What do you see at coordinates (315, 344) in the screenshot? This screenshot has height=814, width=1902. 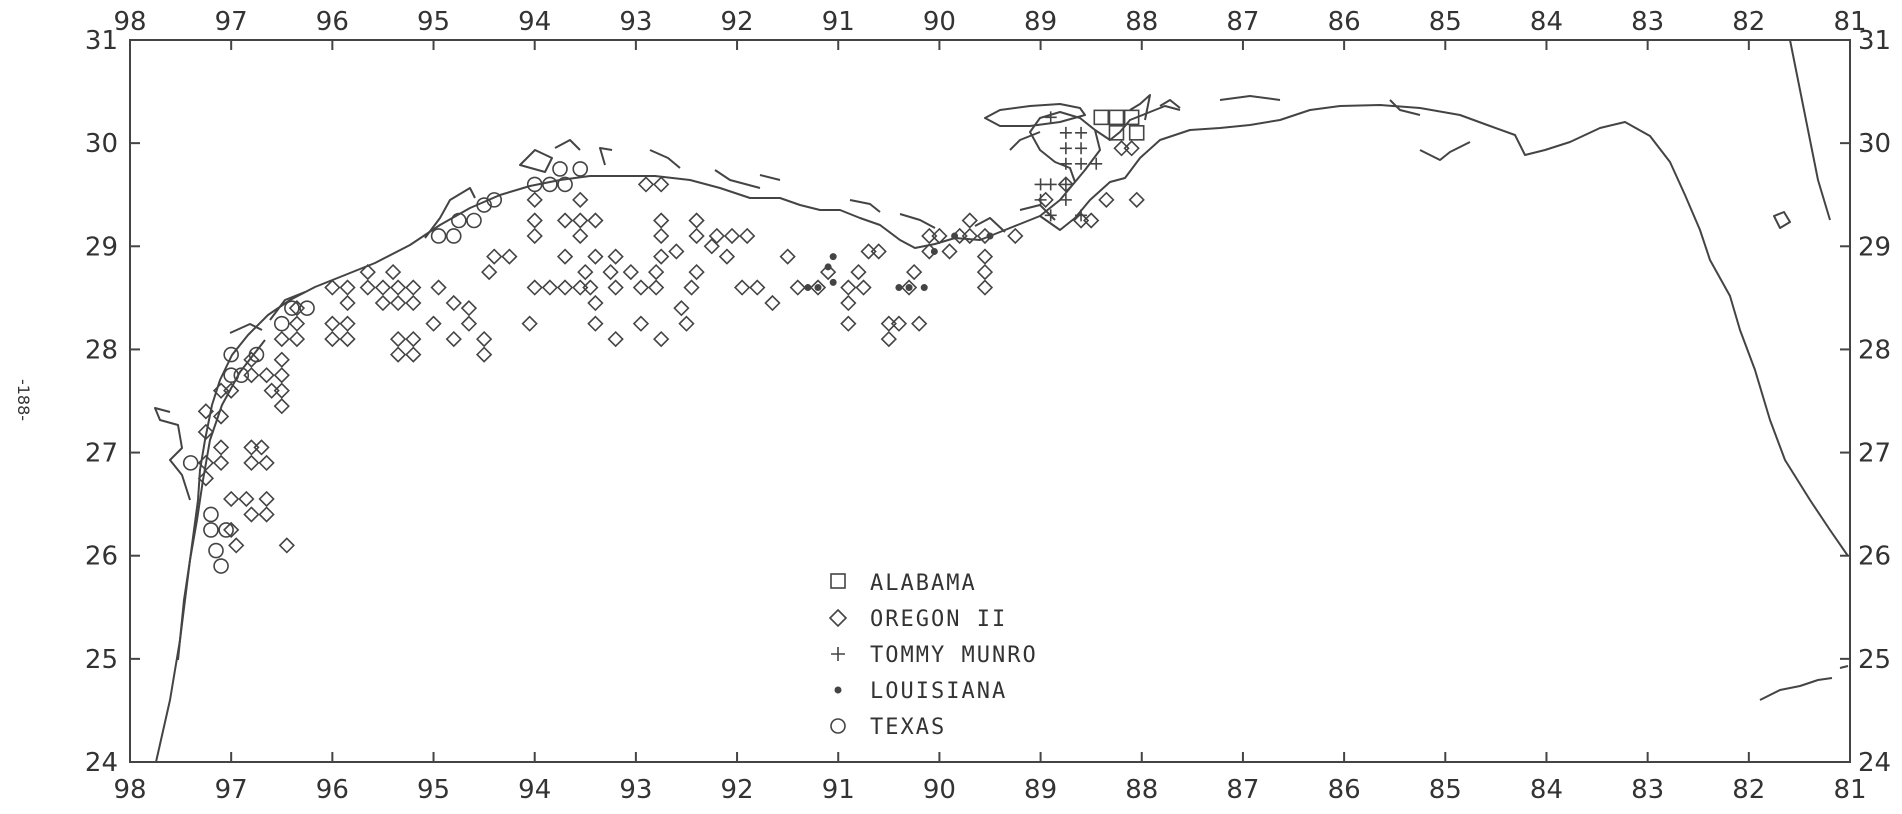 I see `texas-bays` at bounding box center [315, 344].